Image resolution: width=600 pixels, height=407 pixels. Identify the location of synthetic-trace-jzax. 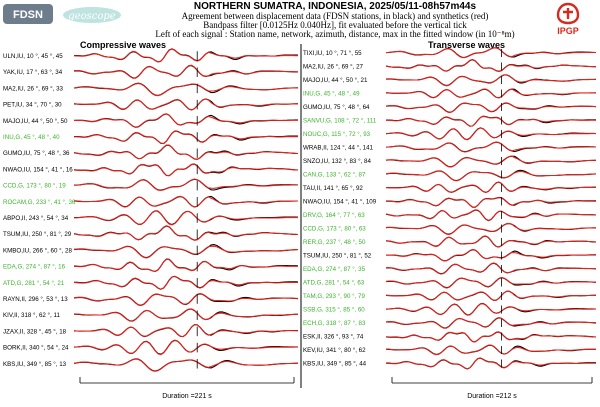
(186, 331).